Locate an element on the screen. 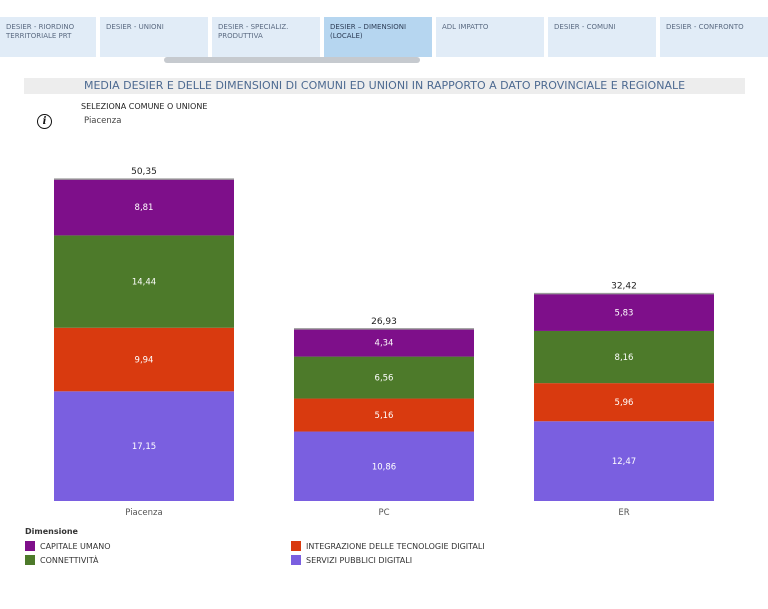 The width and height of the screenshot is (768, 609). x-tick-label: PC is located at coordinates (383, 513).